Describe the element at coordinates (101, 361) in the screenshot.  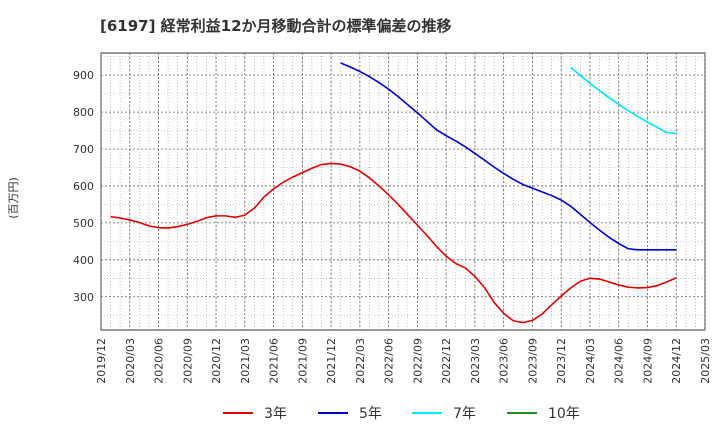
I see `x-tick-label: 2019/12` at that location.